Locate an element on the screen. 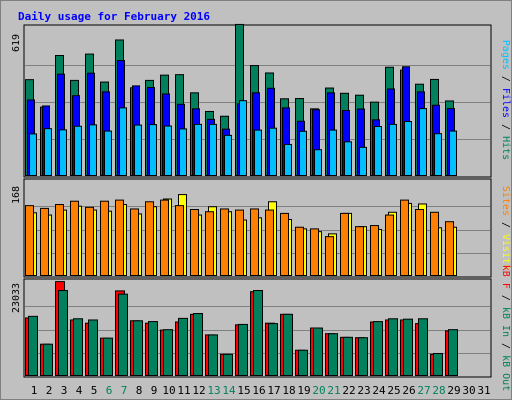 Image resolution: width=512 pixels, height=400 pixels. panel-bottom-legend: kB F / kB In / kB Out is located at coordinates (505, 328).